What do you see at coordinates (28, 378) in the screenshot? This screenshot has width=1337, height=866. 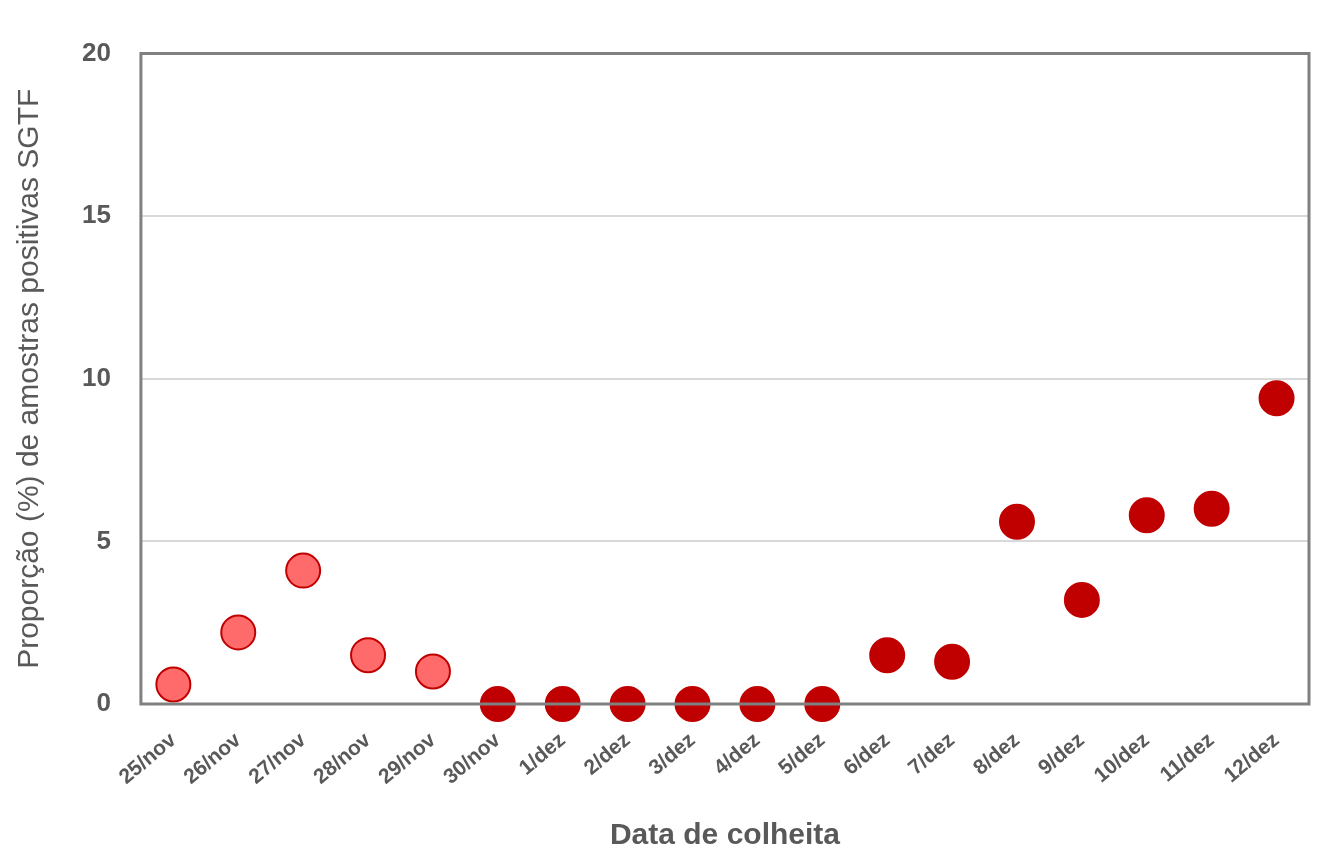 I see `y-axis-title: Proporção (%) de amostras positivas SGTF` at bounding box center [28, 378].